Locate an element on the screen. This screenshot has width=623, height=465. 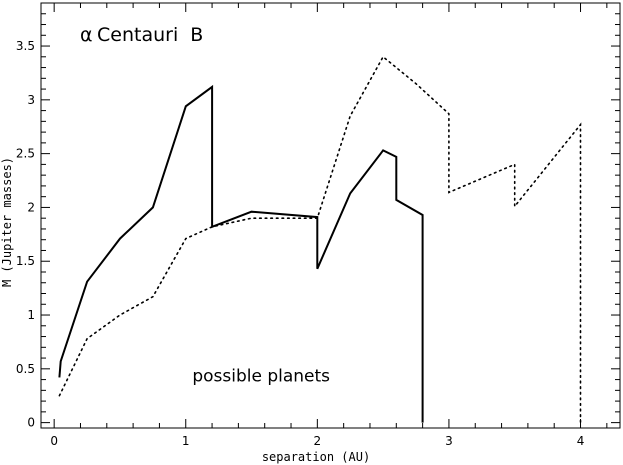
x-tick-label: 4 is located at coordinates (581, 441).